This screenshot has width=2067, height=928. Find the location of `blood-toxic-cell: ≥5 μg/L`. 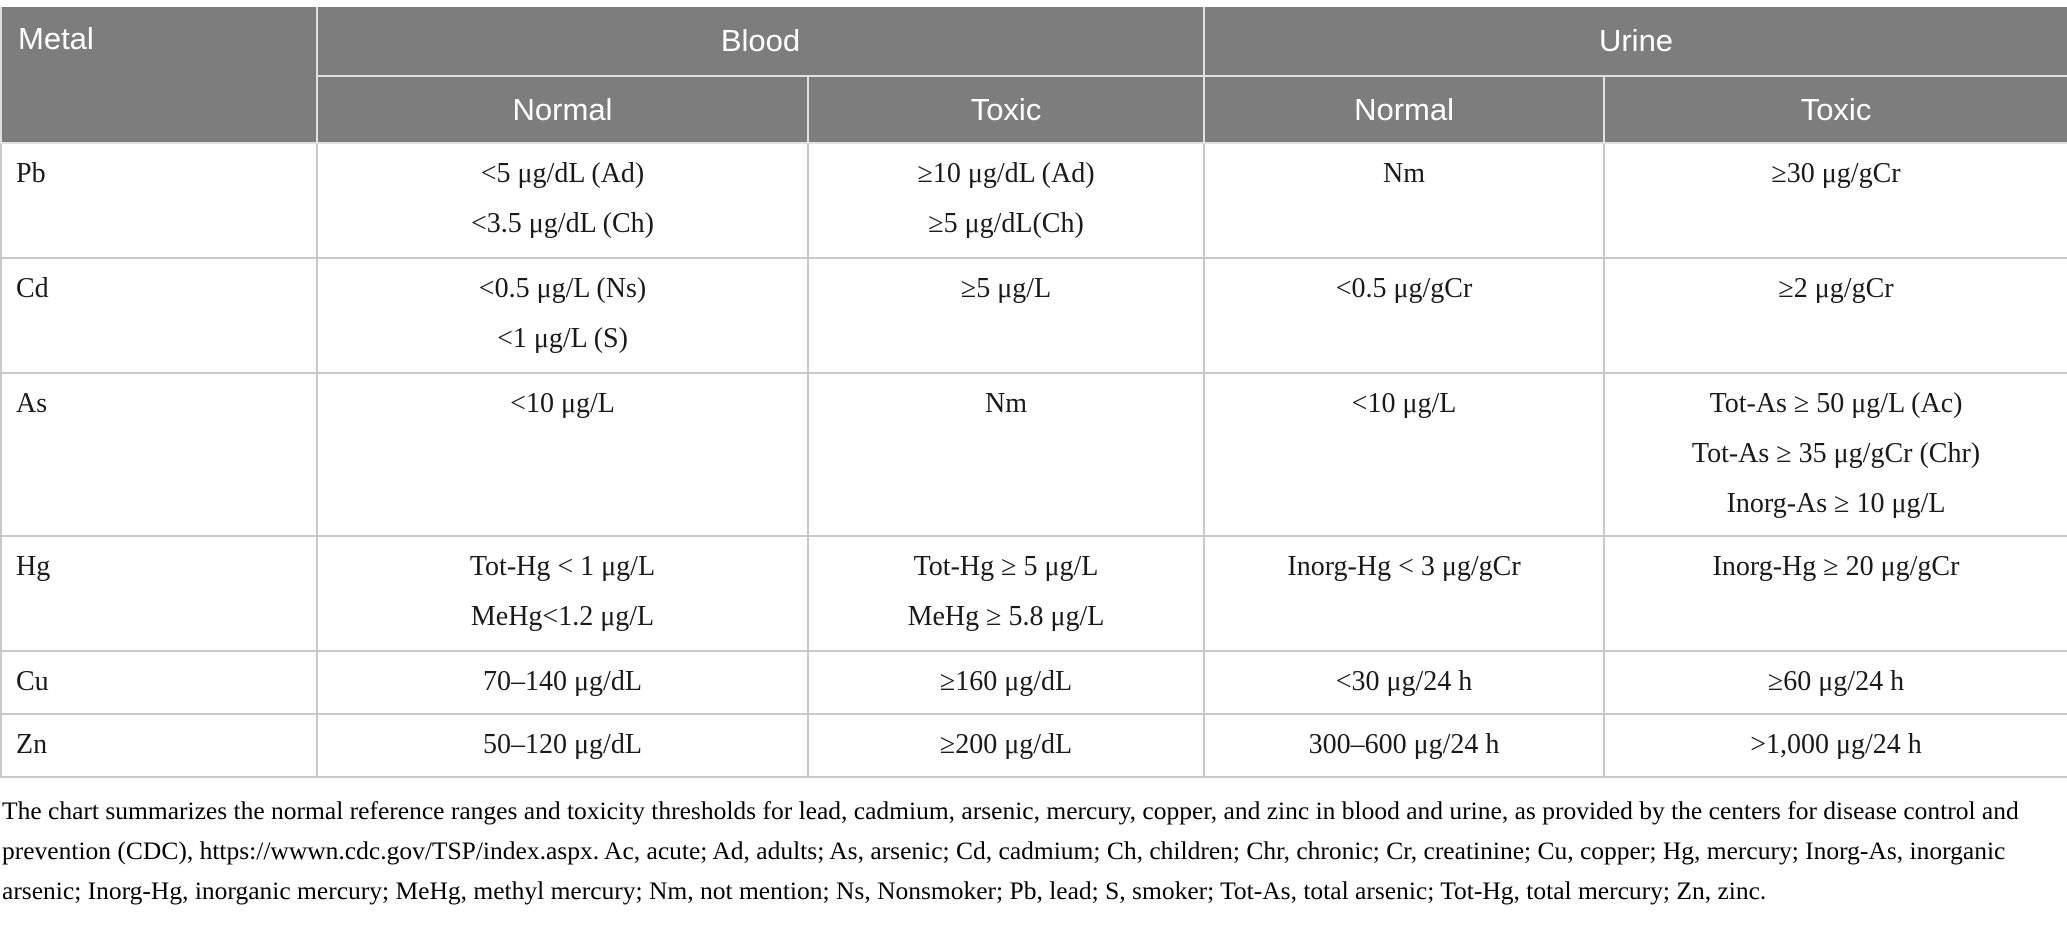

blood-toxic-cell: ≥5 μg/L is located at coordinates (1006, 315).